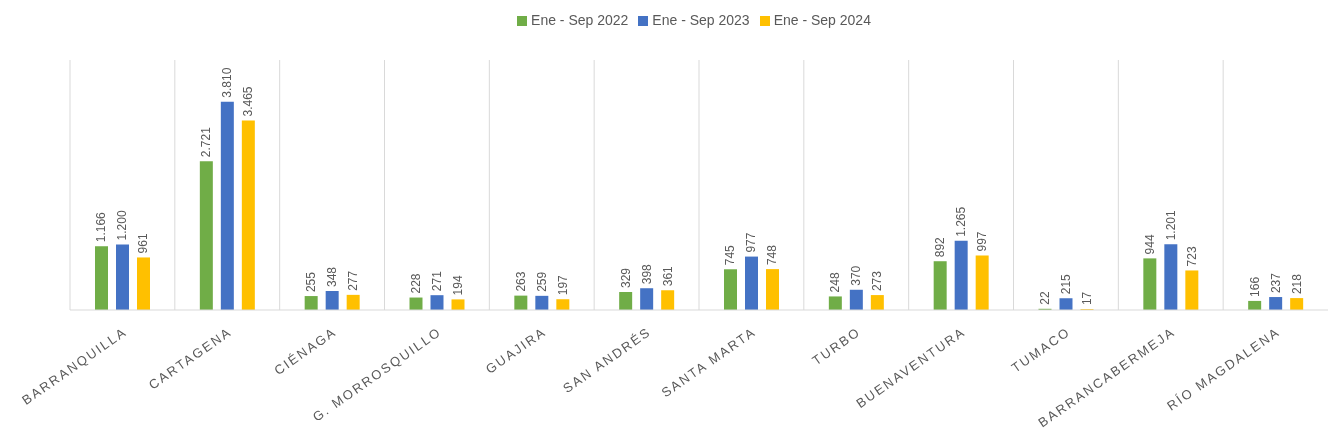 The height and width of the screenshot is (438, 1336). What do you see at coordinates (835, 282) in the screenshot?
I see `data-label: 248` at bounding box center [835, 282].